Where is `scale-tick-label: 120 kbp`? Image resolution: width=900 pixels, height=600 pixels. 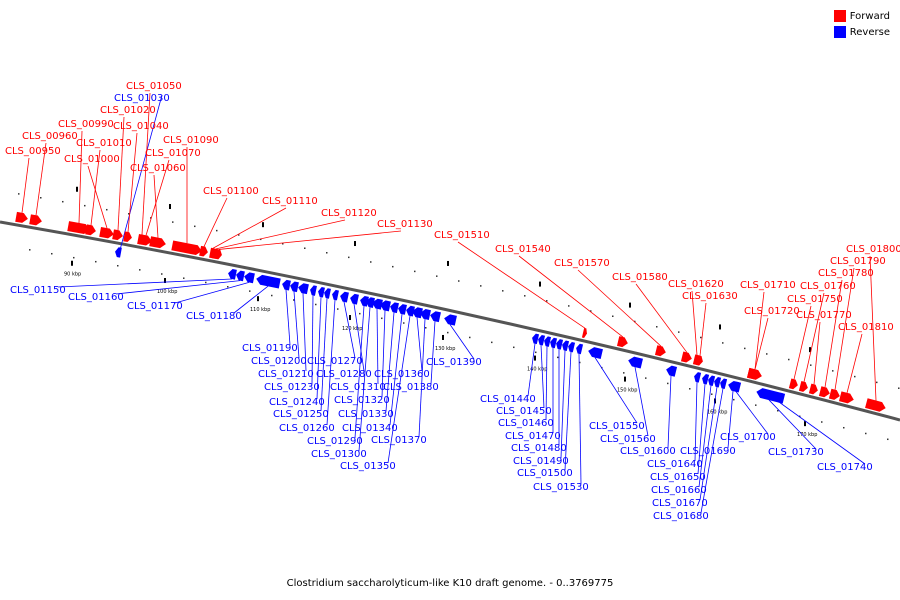
scale-tick-label: 120 kbp is located at coordinates (352, 329).